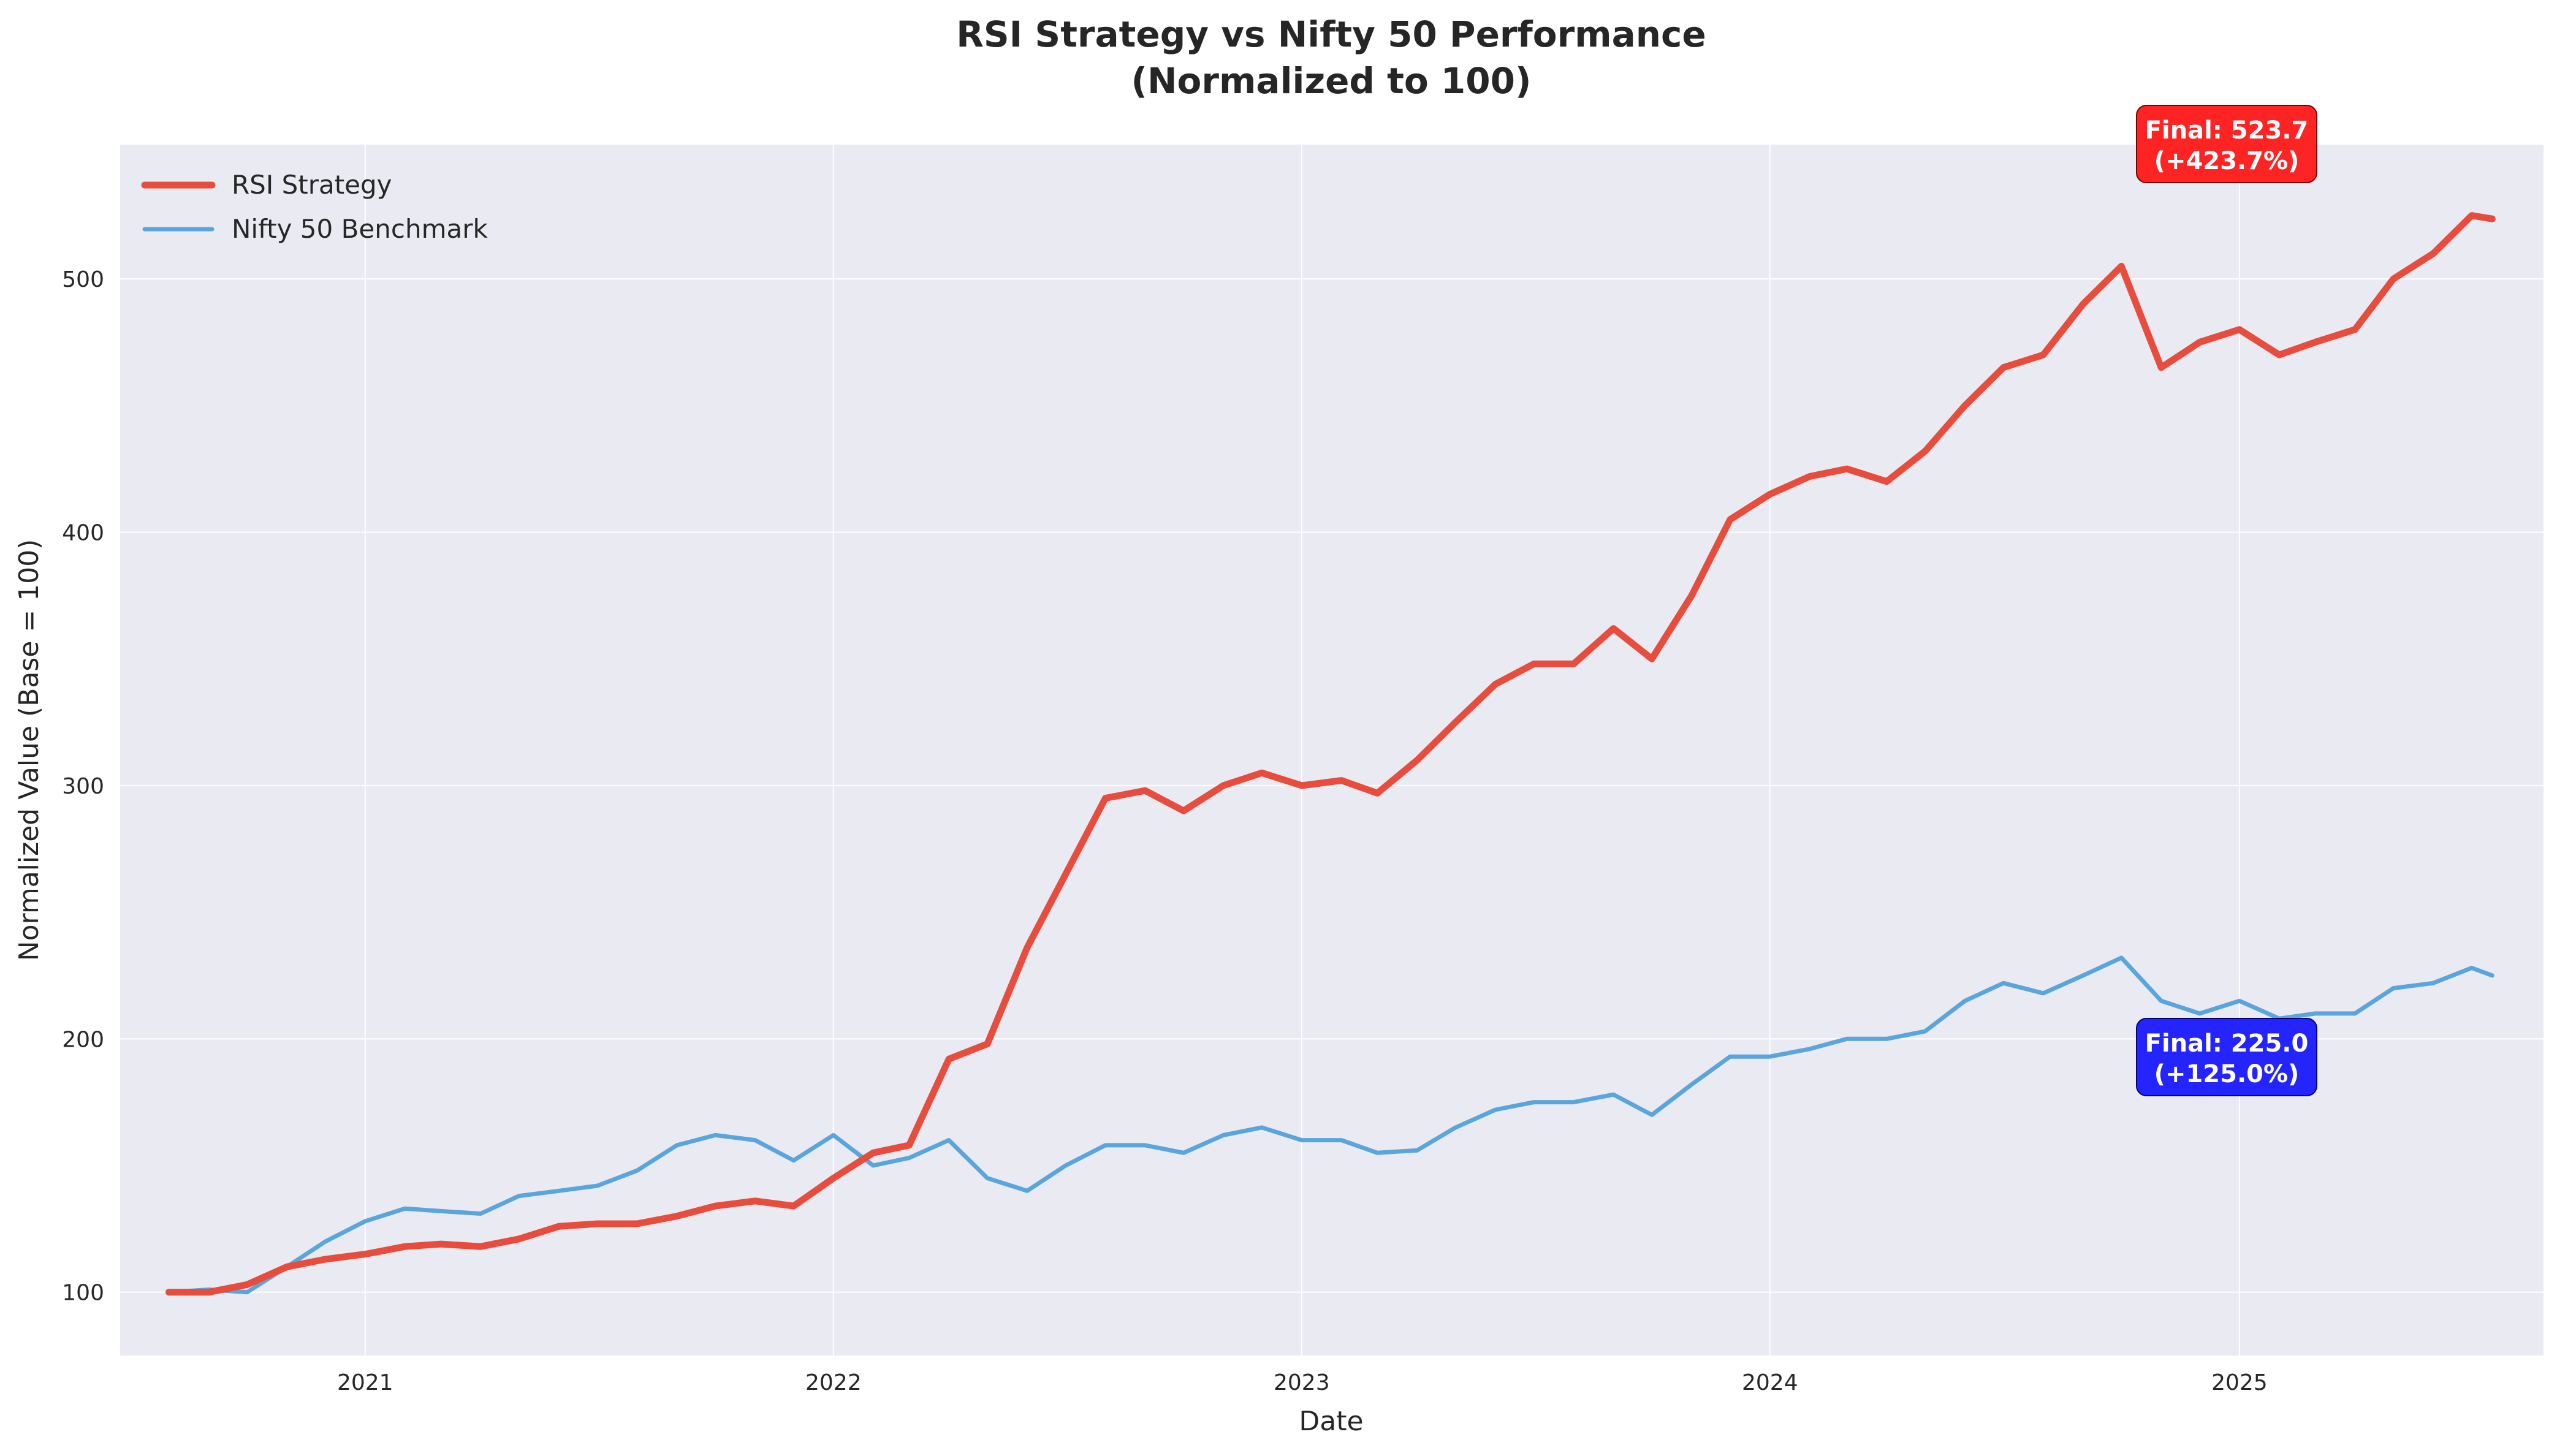  What do you see at coordinates (2227, 161) in the screenshot?
I see `annotation-rsi-final-pct: (+423.7%)` at bounding box center [2227, 161].